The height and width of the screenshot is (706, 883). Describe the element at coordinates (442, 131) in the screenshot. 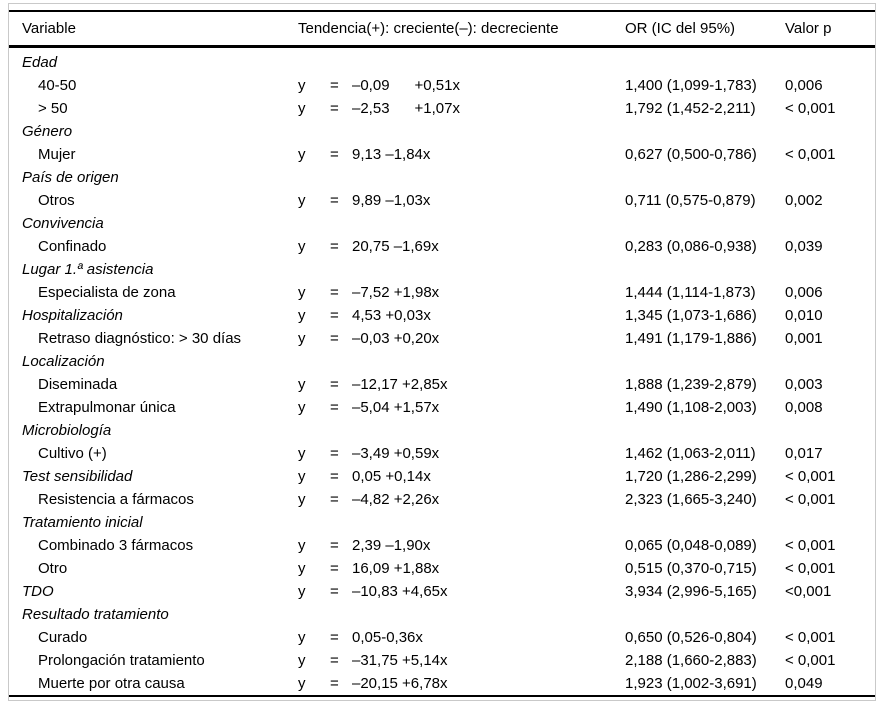

I see `table-row: Género` at that location.